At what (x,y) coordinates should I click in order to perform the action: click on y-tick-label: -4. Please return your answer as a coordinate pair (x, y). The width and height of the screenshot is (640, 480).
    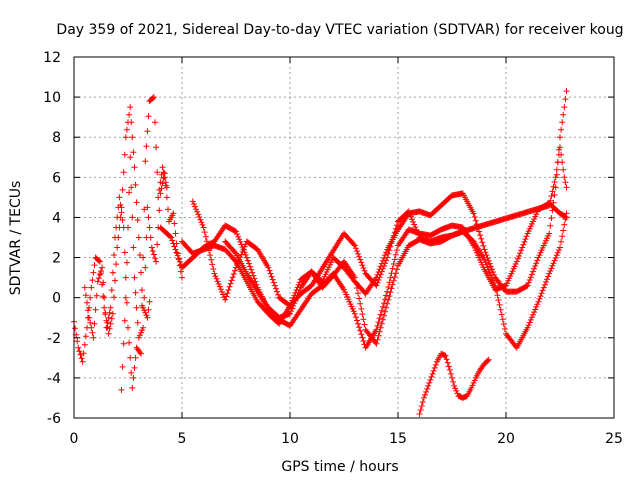
    Looking at the image, I should click on (54, 379).